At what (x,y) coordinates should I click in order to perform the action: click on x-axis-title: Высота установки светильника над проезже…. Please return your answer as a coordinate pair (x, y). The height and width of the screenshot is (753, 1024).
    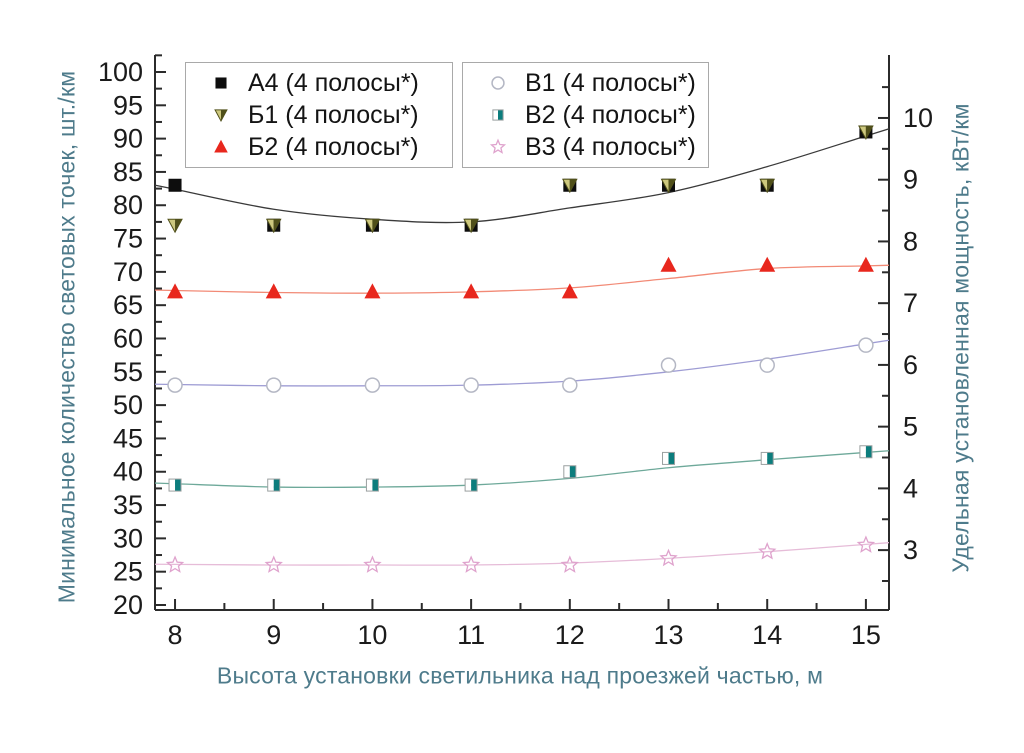
    Looking at the image, I should click on (520, 675).